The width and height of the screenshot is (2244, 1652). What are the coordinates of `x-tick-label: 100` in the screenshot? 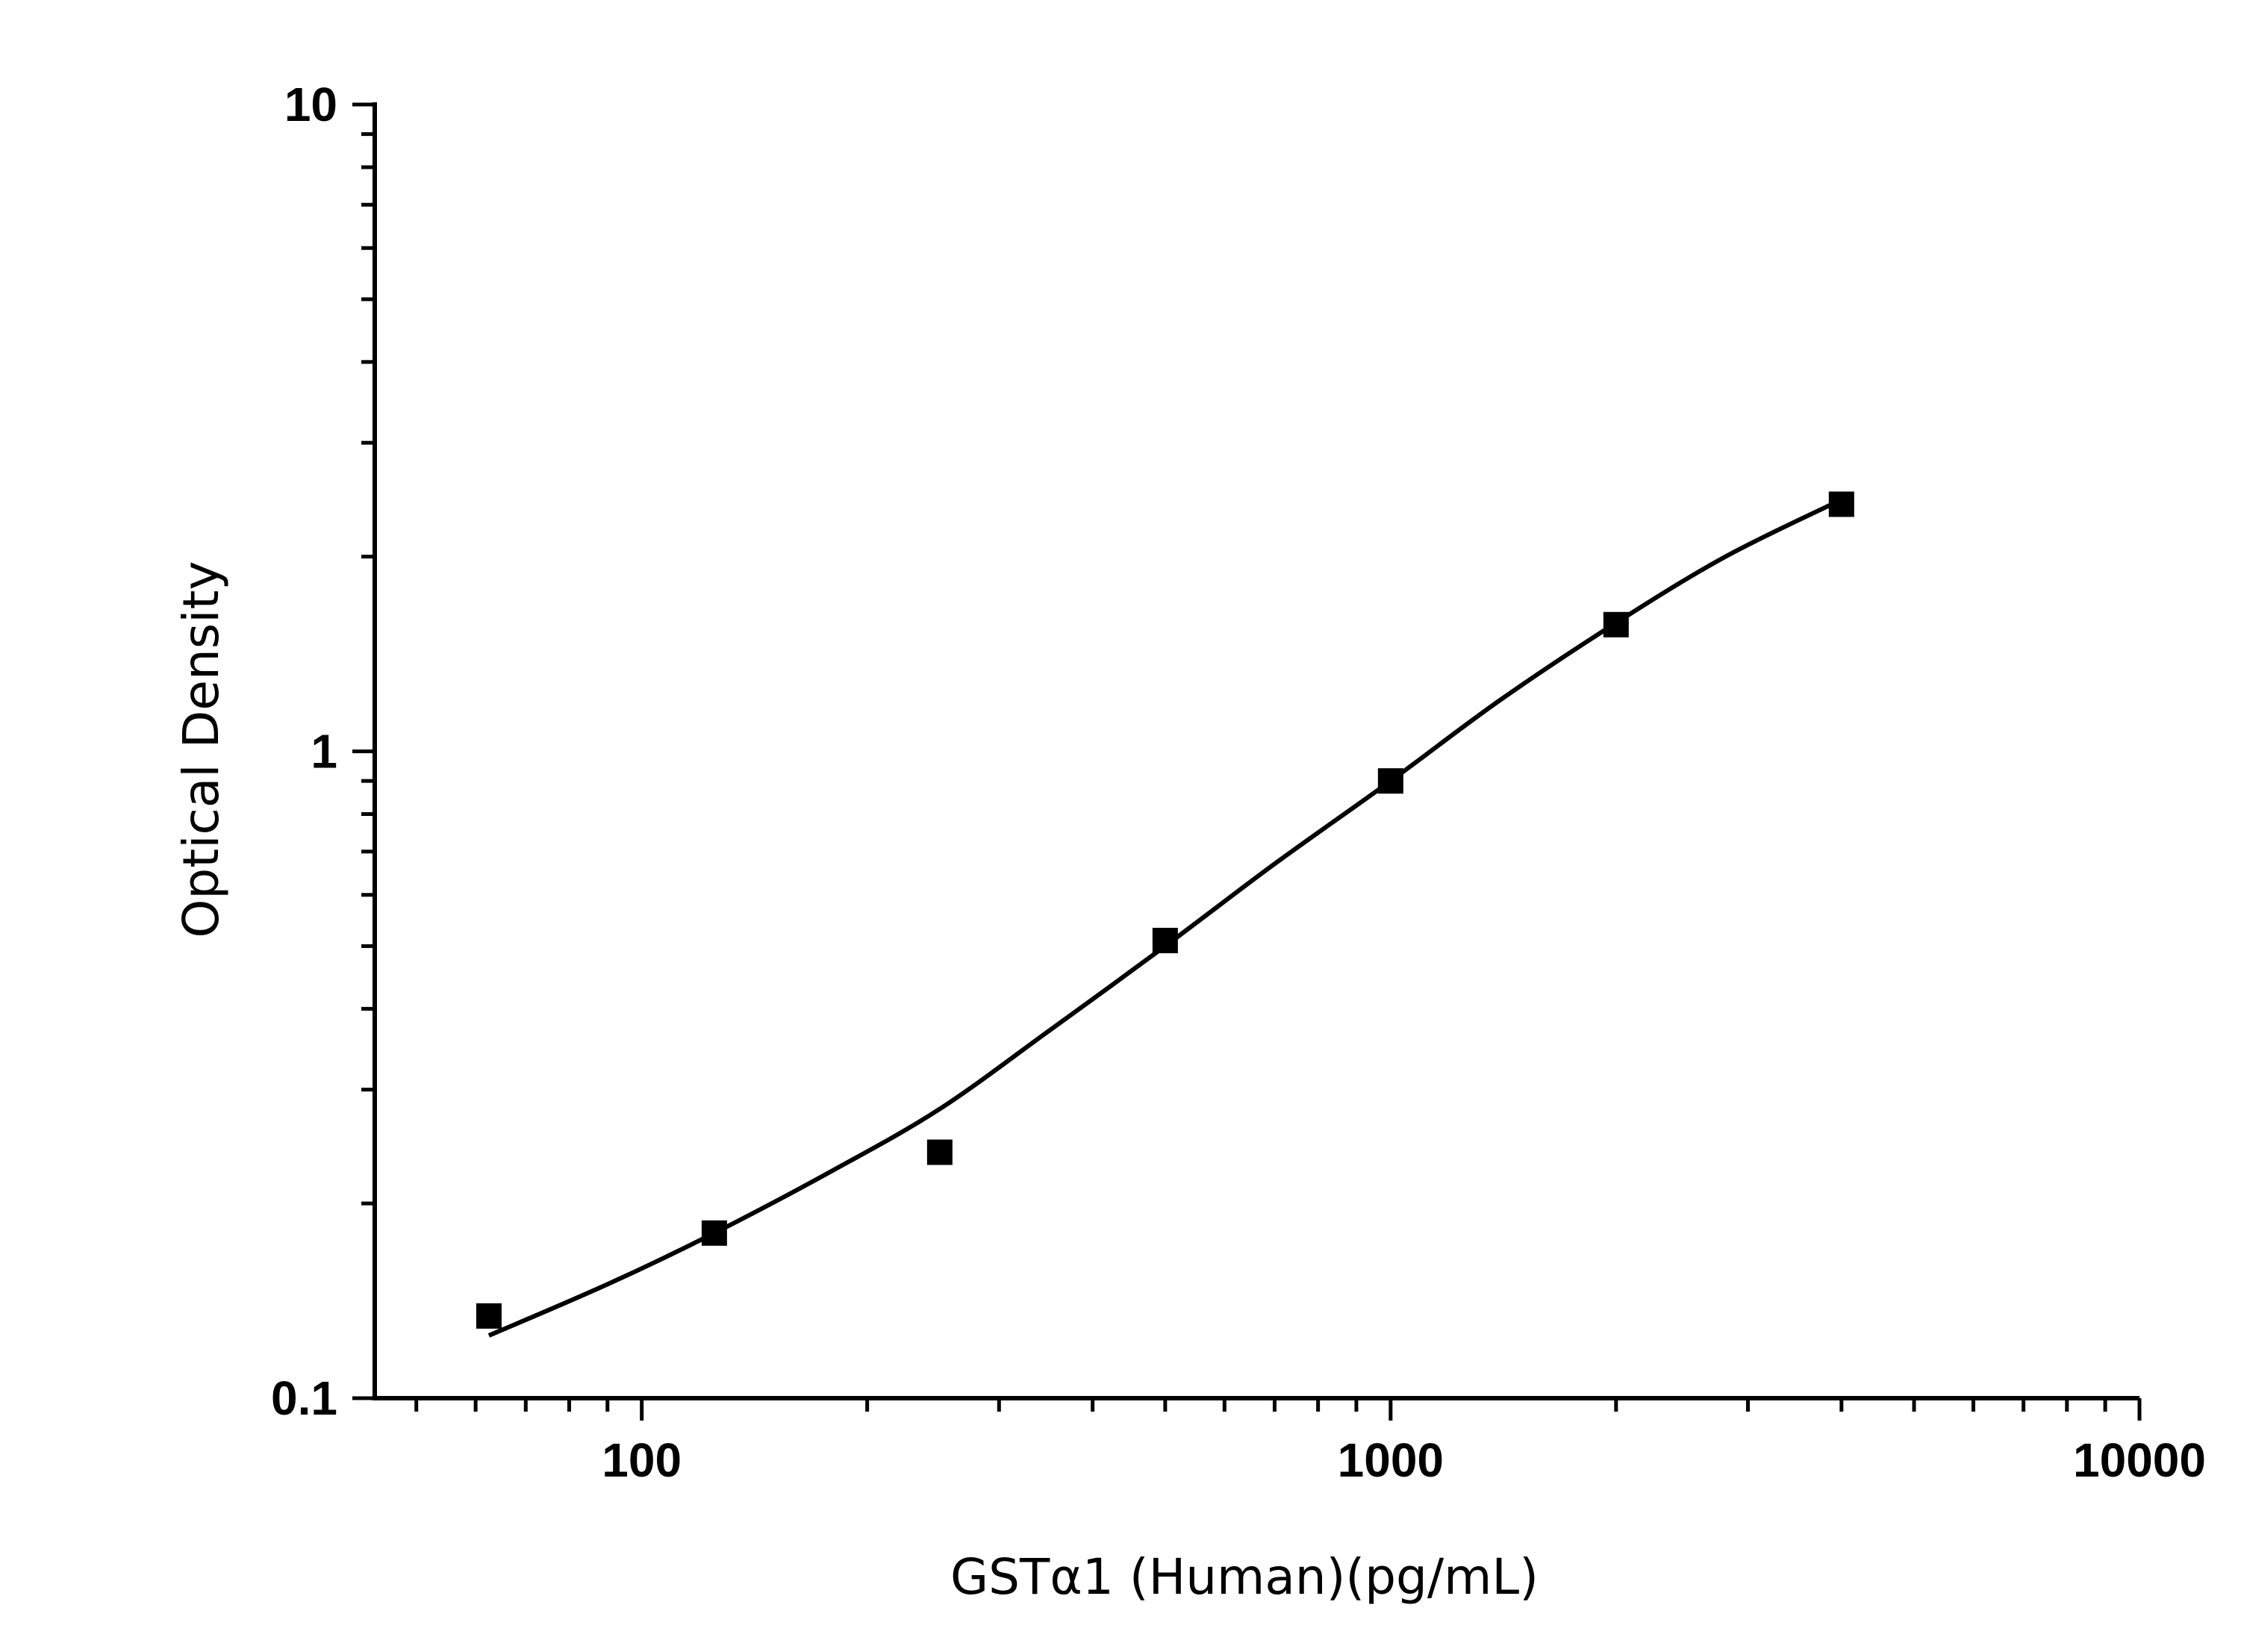 It's located at (642, 1460).